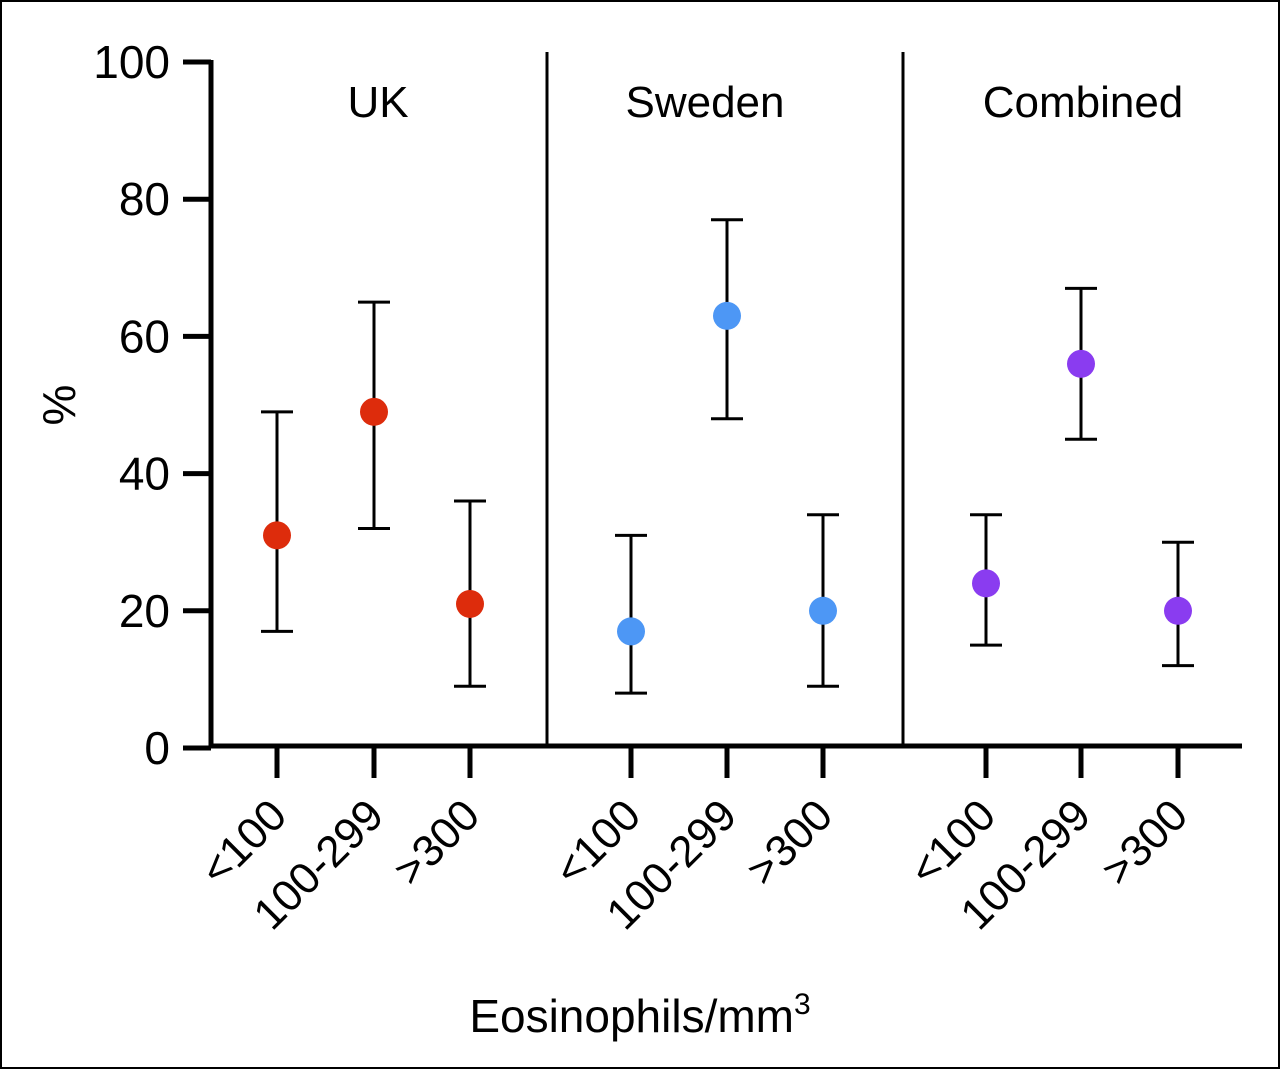 The height and width of the screenshot is (1069, 1280). Describe the element at coordinates (1083, 102) in the screenshot. I see `panel-title: Combined` at that location.